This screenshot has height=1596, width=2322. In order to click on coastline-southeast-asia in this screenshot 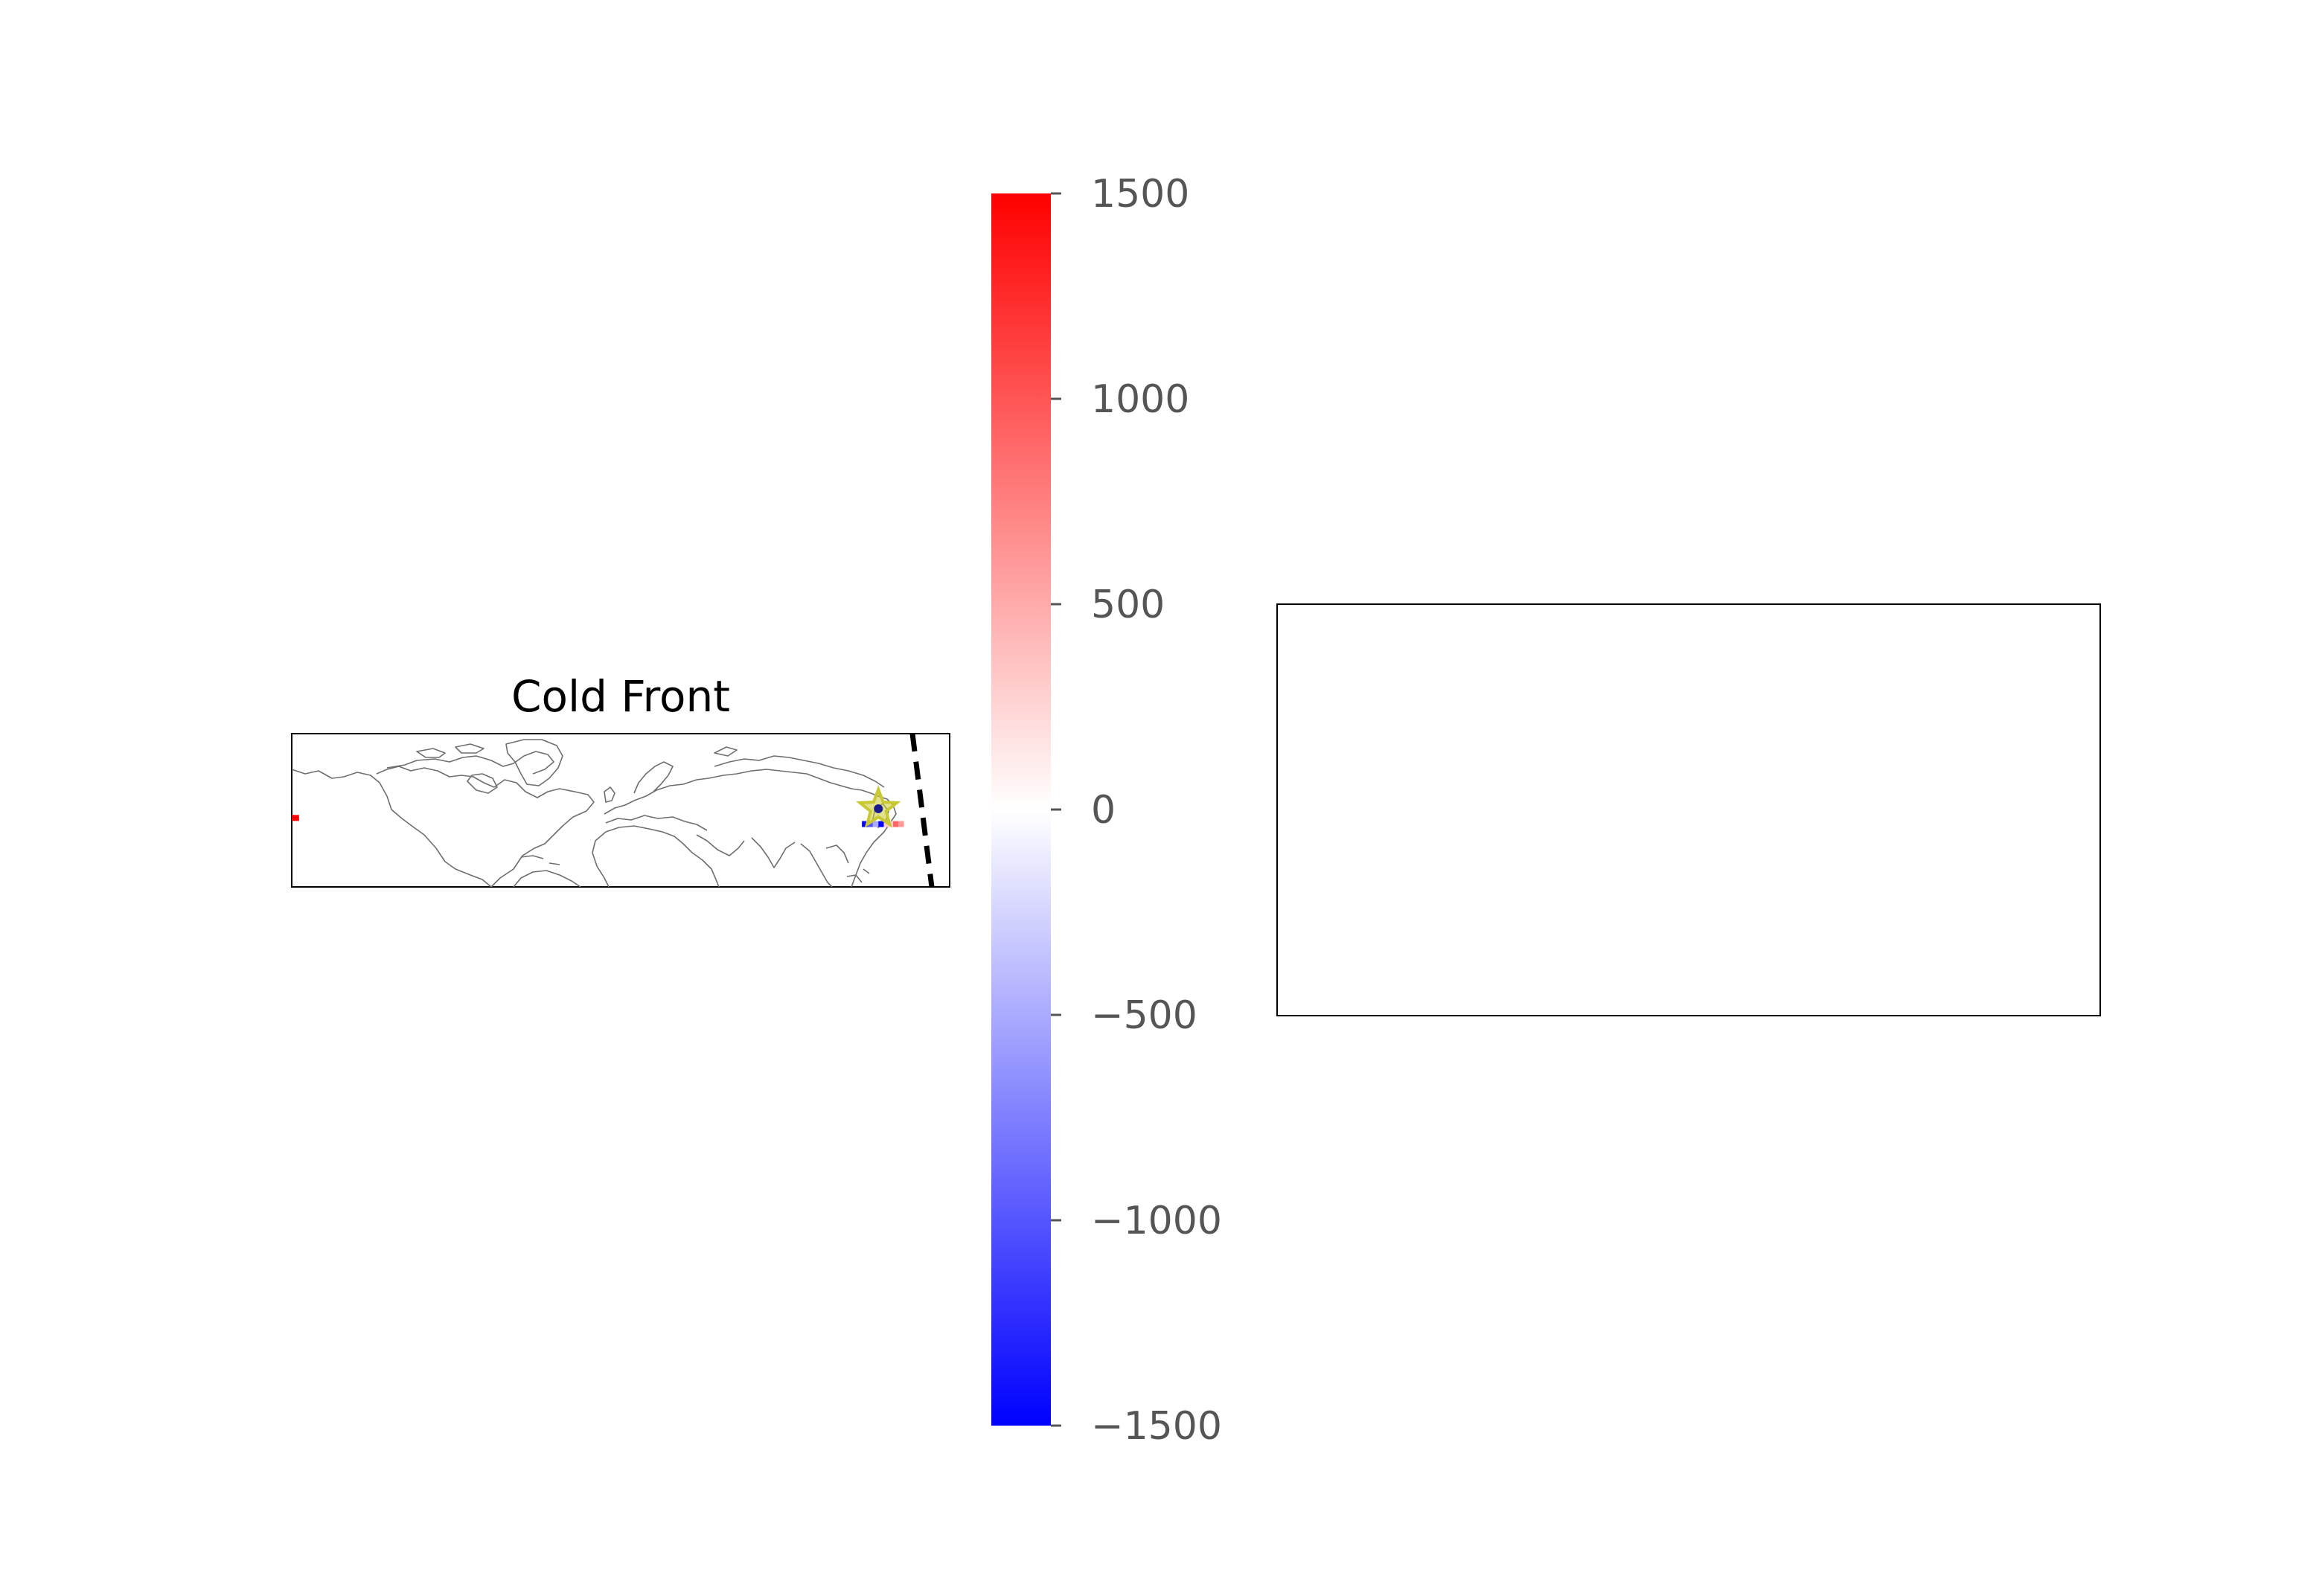, I will do `click(824, 865)`.